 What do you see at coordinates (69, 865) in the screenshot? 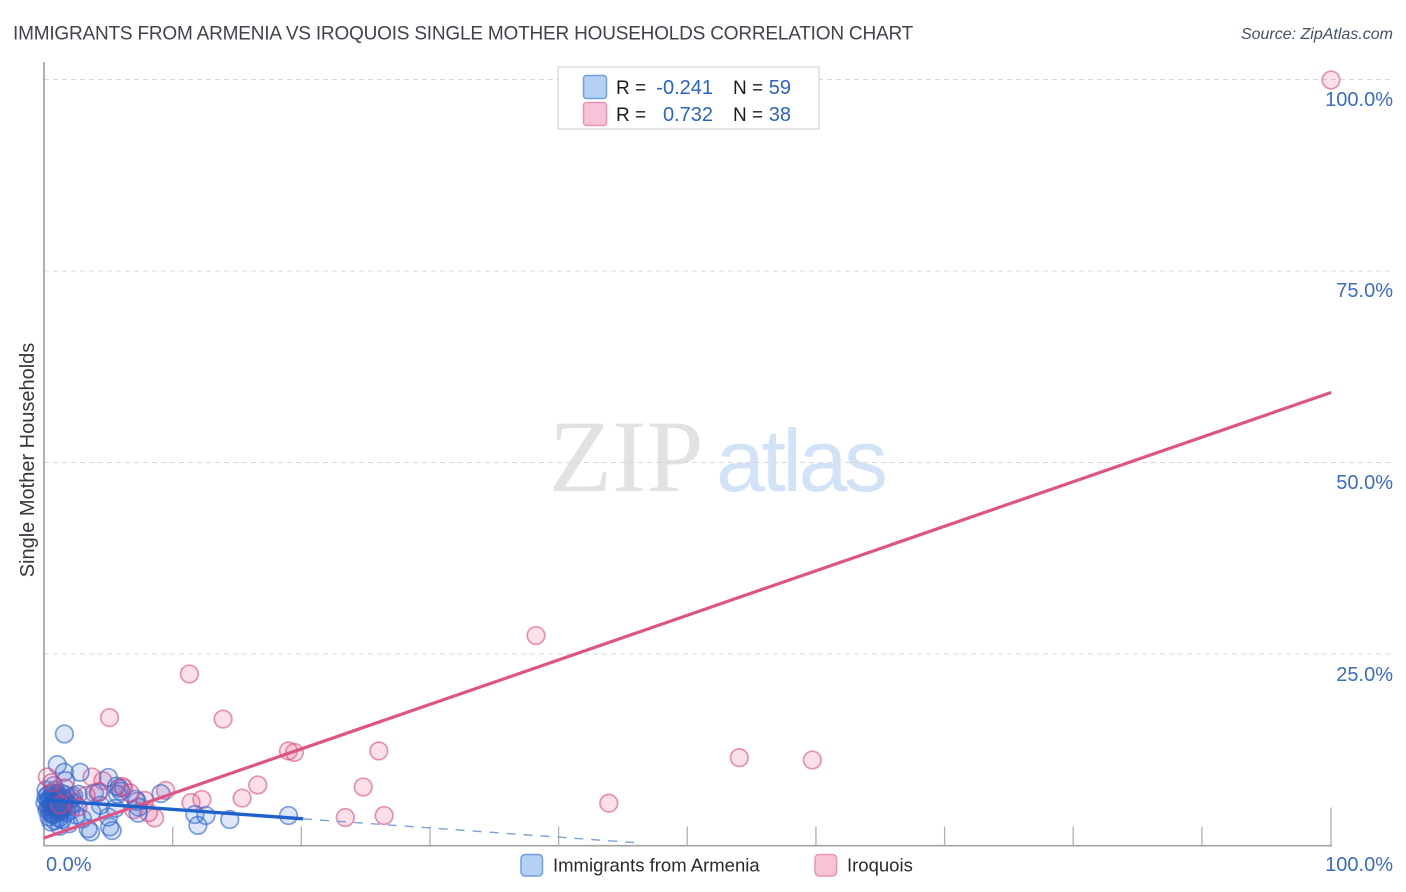
I see `svg-text: 0.0%` at bounding box center [69, 865].